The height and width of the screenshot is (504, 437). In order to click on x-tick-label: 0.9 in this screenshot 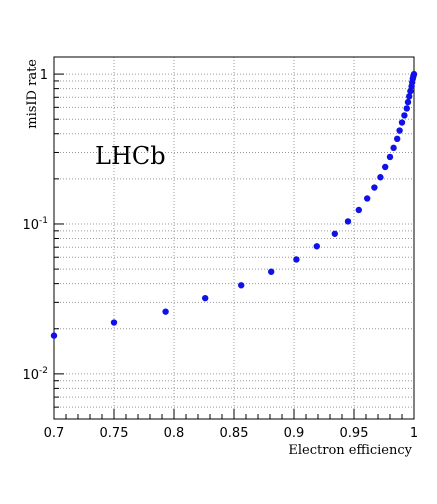, I will do `click(294, 433)`.